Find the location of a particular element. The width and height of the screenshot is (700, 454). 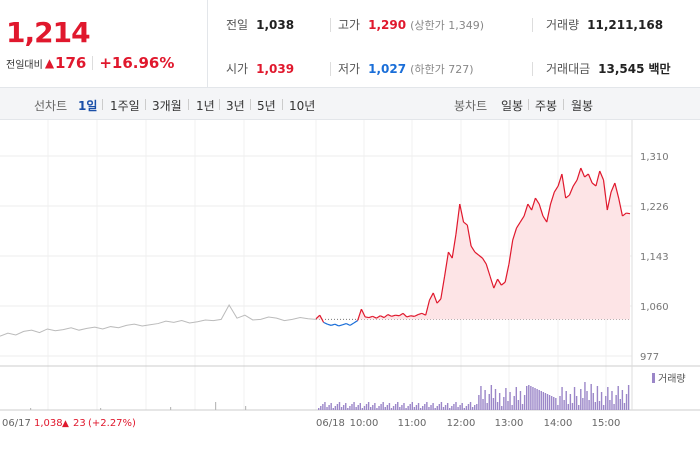

tab-5-years: 5년 is located at coordinates (266, 106).